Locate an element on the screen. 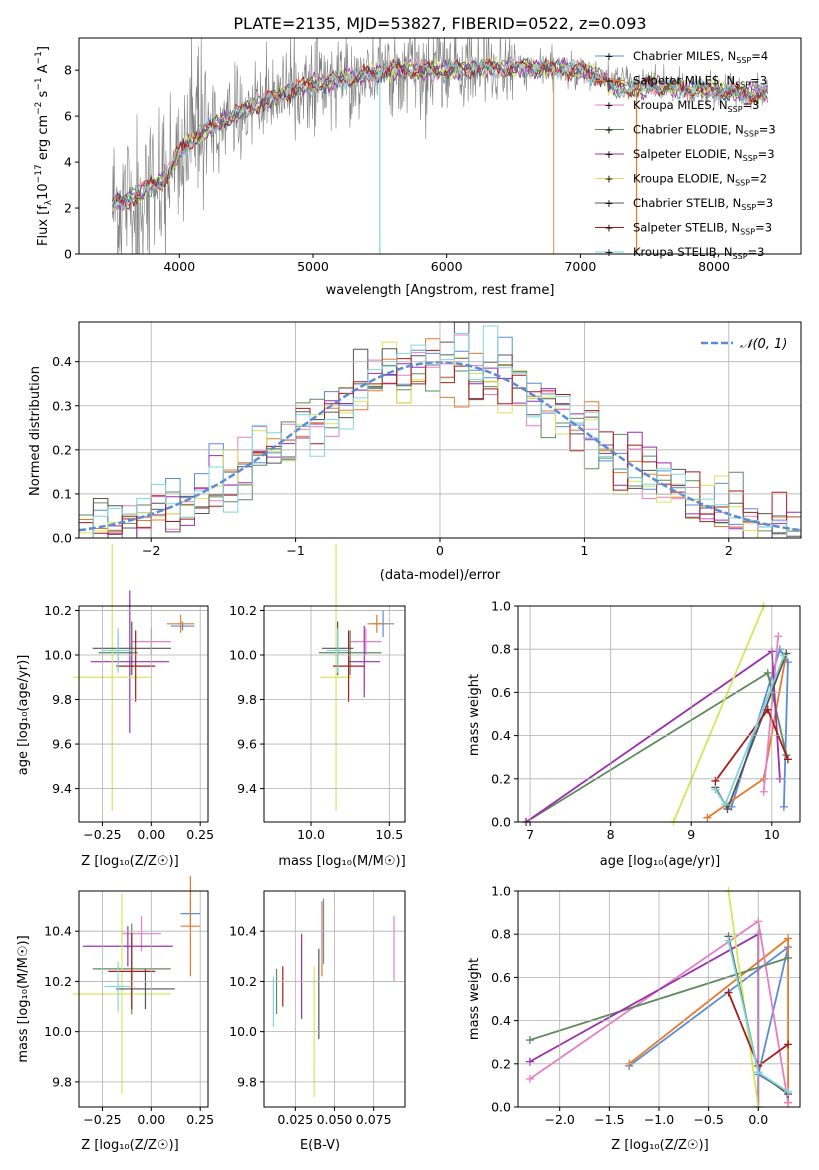 The height and width of the screenshot is (1170, 819). legend-marker-chabrier-miles: + is located at coordinates (608, 56).